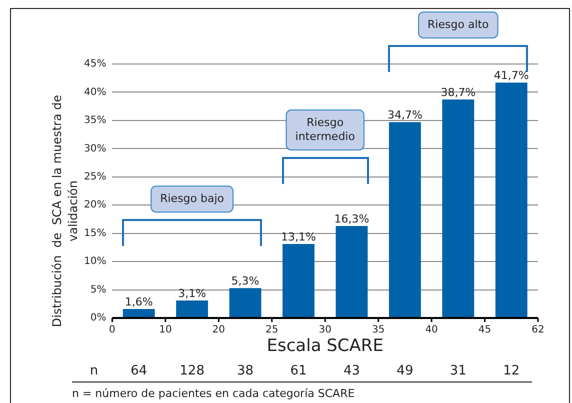 This screenshot has height=403, width=572. I want to click on text: 43, so click(351, 370).